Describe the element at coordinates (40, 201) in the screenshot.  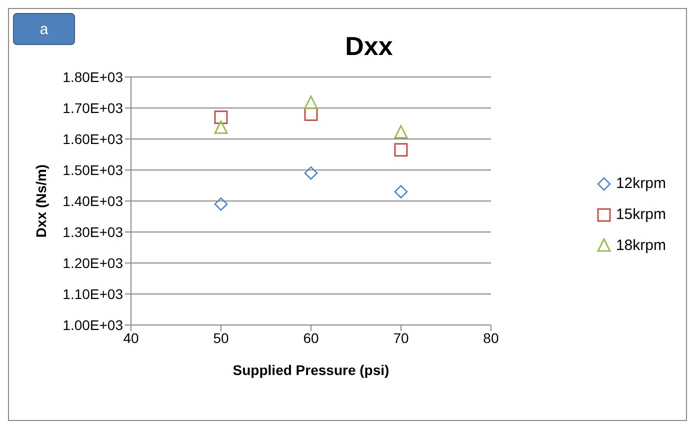
I see `y-axis-title: Dxx (Ns/m)` at that location.